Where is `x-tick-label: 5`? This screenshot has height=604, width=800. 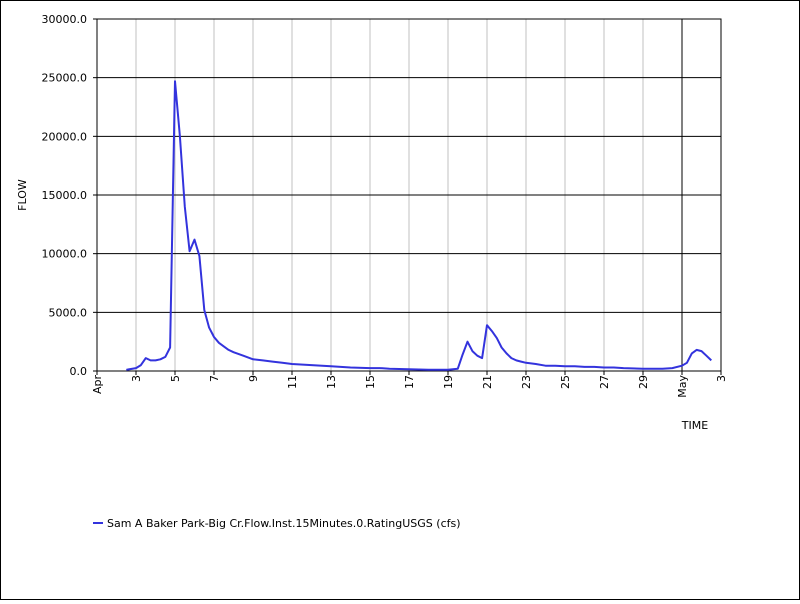 x-tick-label: 5 is located at coordinates (175, 378).